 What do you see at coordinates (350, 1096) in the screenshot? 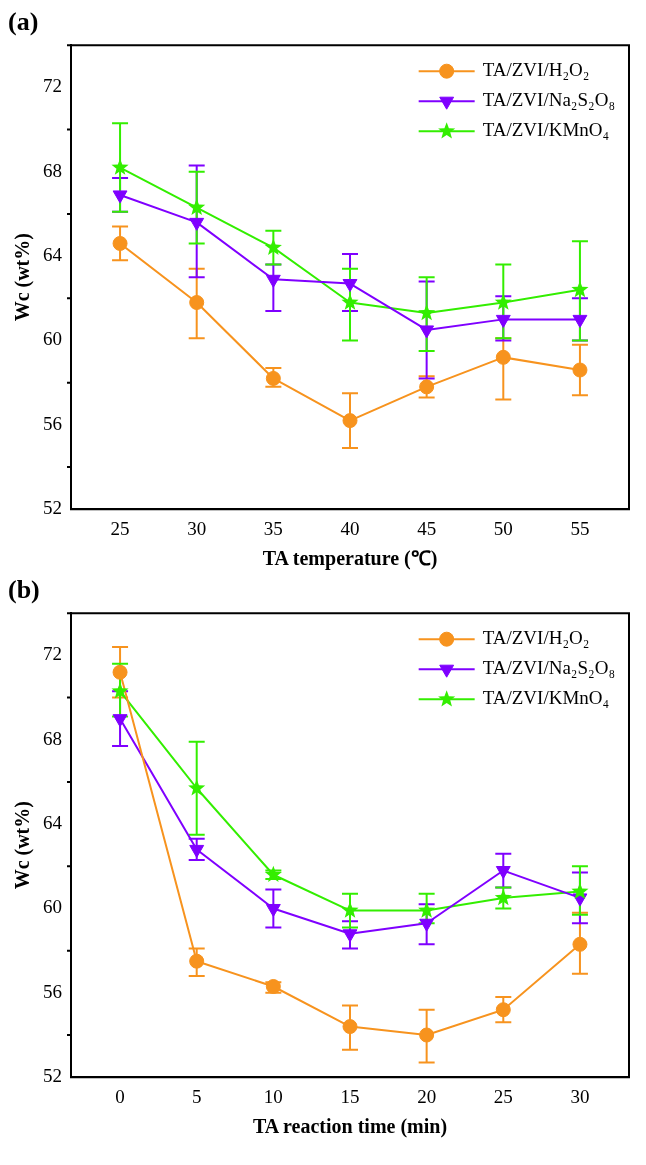
I see `x-tick-label: 15` at bounding box center [350, 1096].